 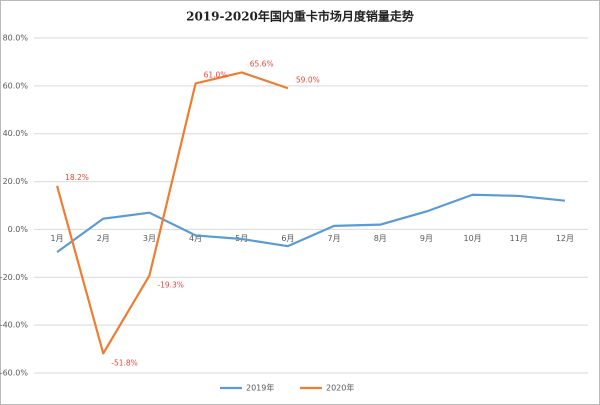 I want to click on chart-title: 2019-2020年国内重卡市场月度销量走势, so click(x=300, y=16).